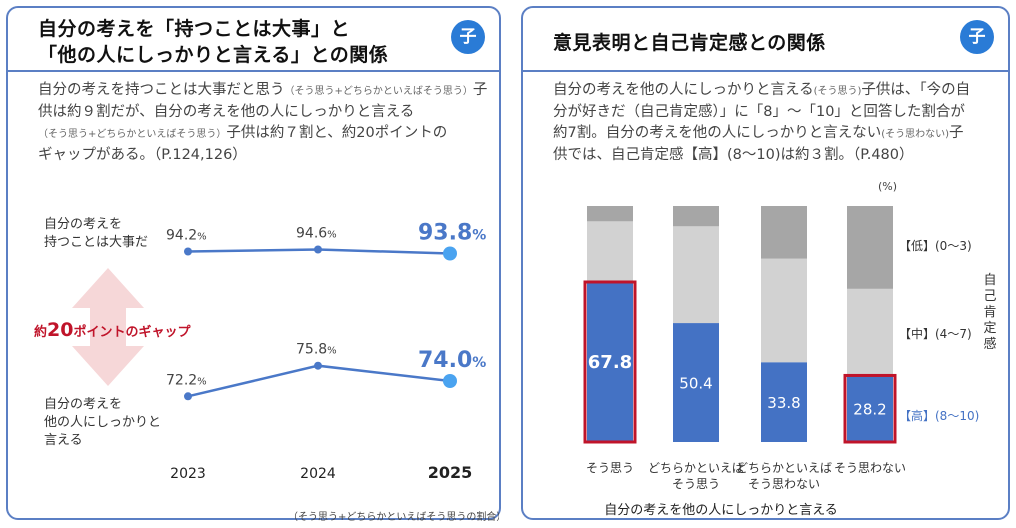 This screenshot has width=1016, height=528. What do you see at coordinates (935, 333) in the screenshot?
I see `legend-mid: 【中】(4〜7)` at bounding box center [935, 333].